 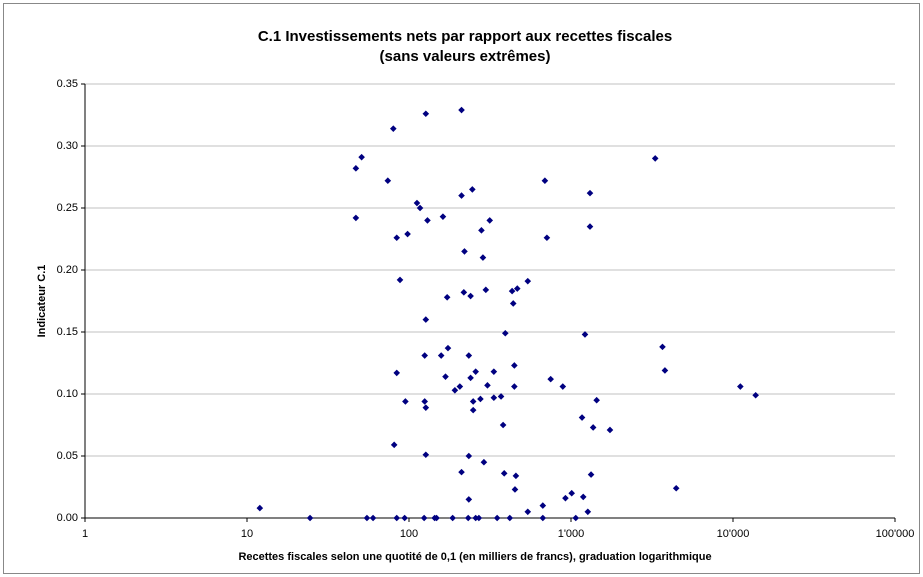 I want to click on x-tick-label: 1'000, so click(x=571, y=534).